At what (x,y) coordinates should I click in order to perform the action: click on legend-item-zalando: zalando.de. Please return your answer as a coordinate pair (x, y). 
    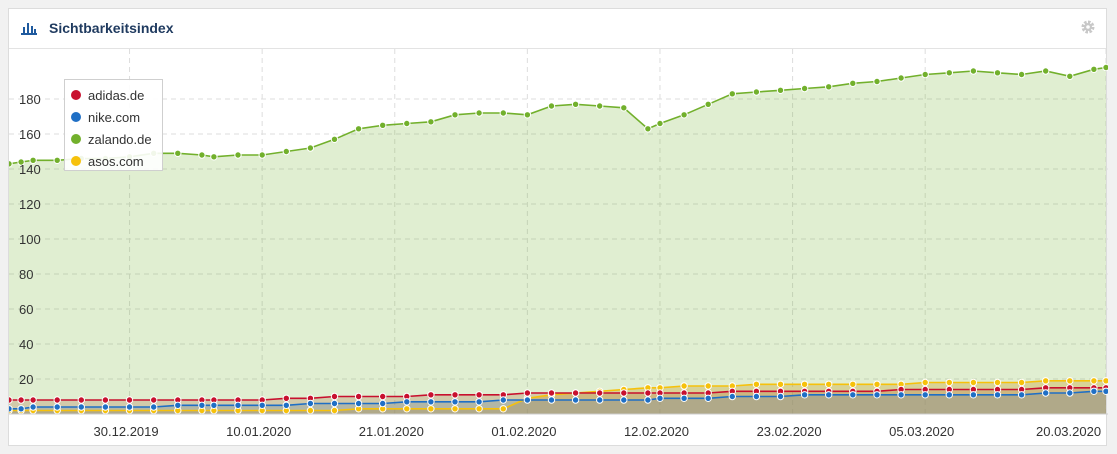
    Looking at the image, I should click on (116, 139).